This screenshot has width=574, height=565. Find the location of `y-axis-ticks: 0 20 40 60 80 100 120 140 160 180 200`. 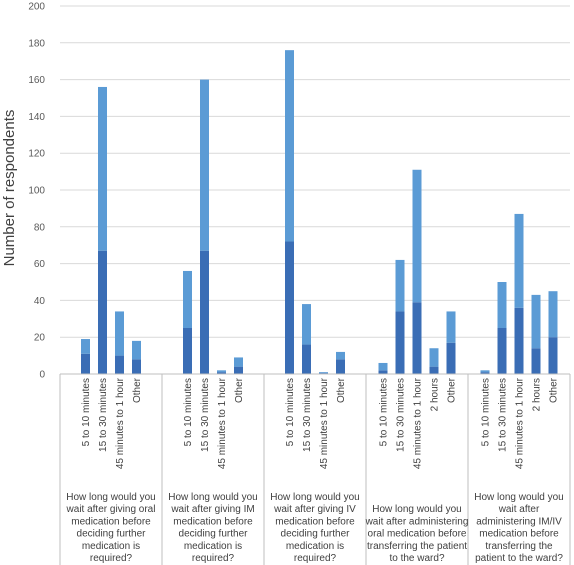

y-axis-ticks: 0 20 40 60 80 100 120 140 160 180 200 is located at coordinates (36, 191).